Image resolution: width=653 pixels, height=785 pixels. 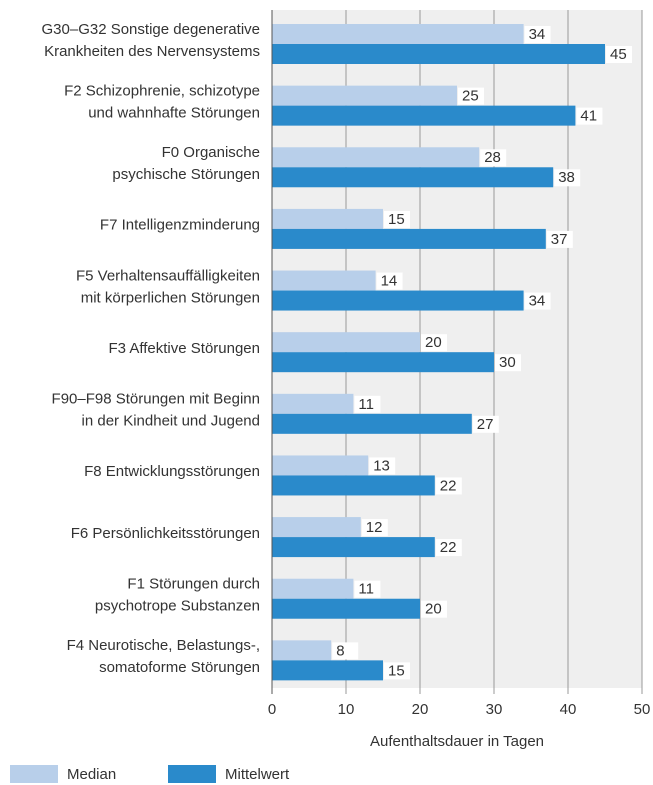 What do you see at coordinates (179, 667) in the screenshot?
I see `y-tick-label: somatoforme Störungen` at bounding box center [179, 667].